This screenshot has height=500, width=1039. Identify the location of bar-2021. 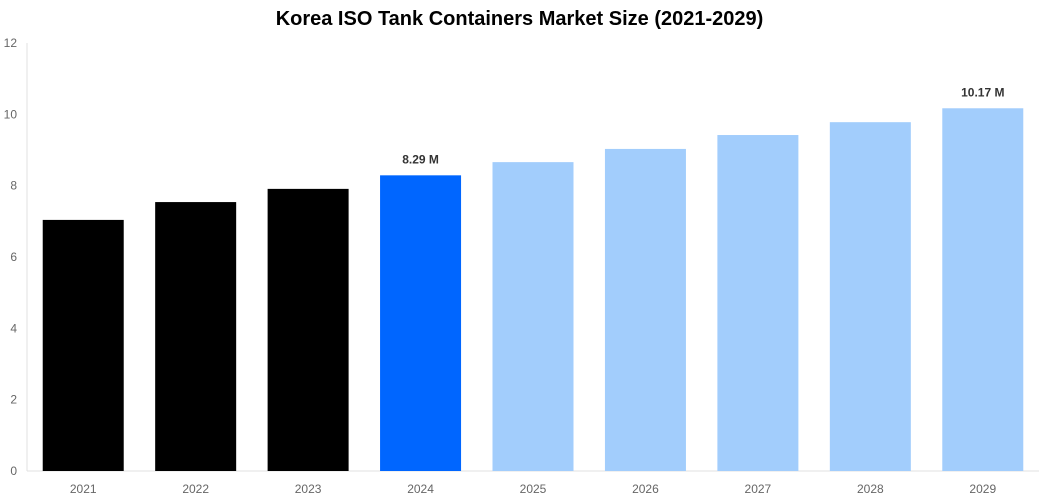
(83, 345).